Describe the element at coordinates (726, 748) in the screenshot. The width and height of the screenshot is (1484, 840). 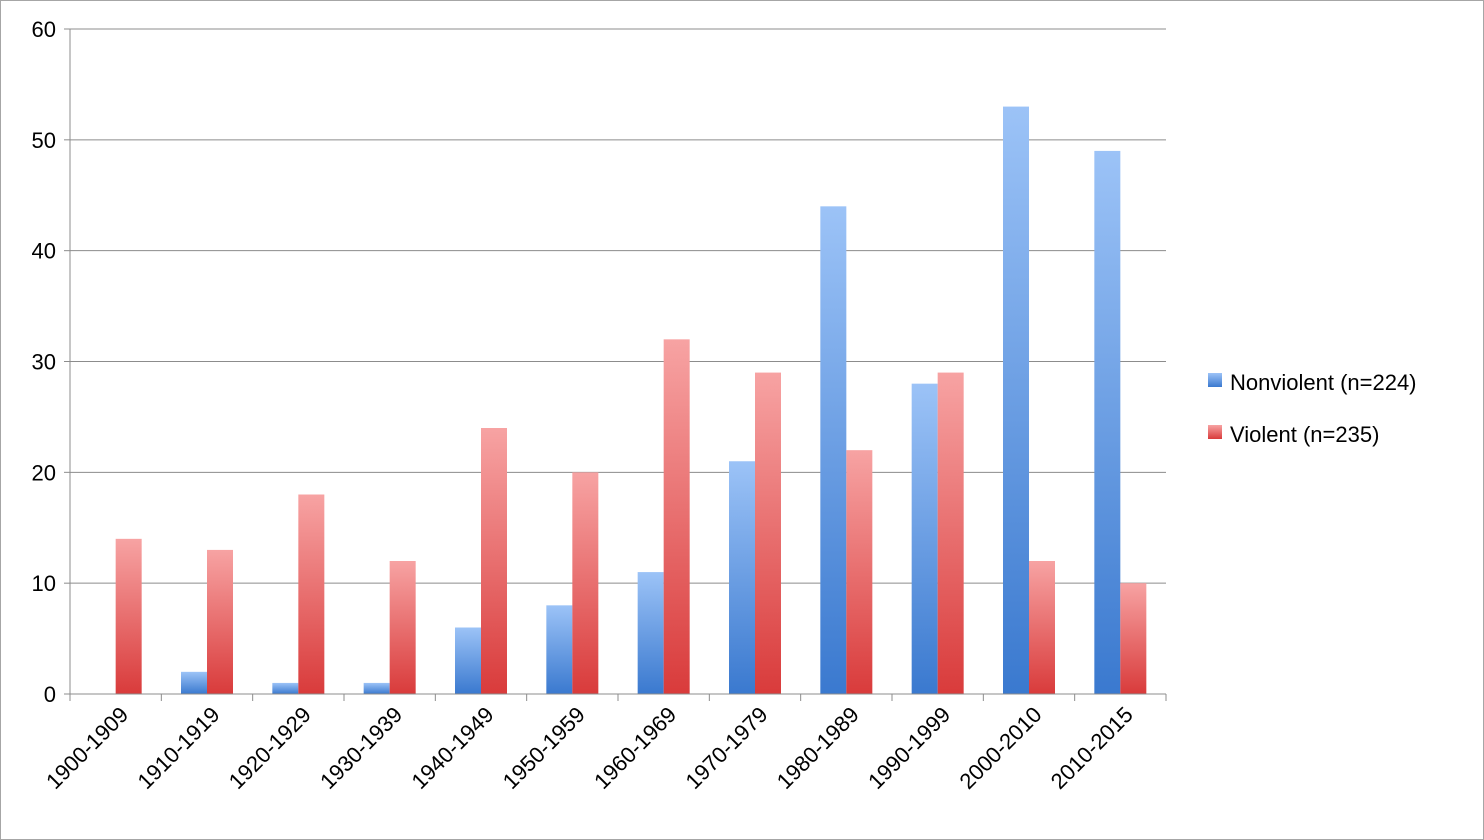
I see `x-tick-label: 1970-1979` at that location.